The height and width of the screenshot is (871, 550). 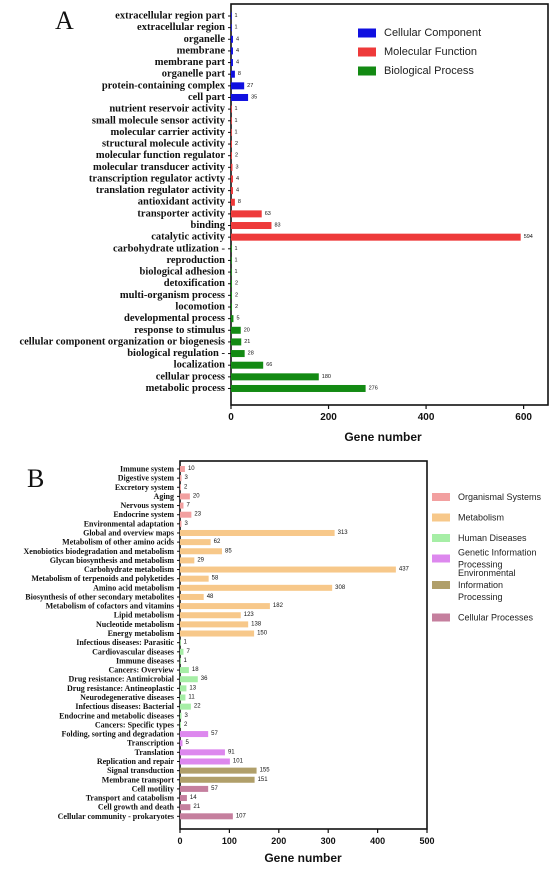 I want to click on category-label: Environmental adaptation, so click(x=129, y=523).